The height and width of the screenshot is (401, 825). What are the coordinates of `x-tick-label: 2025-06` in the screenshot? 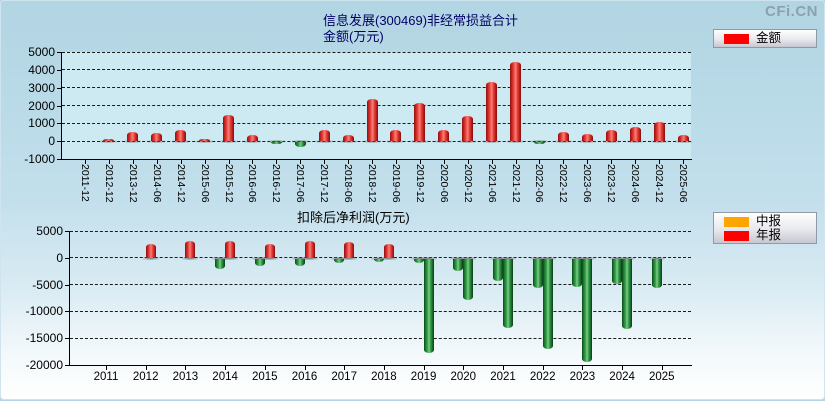 It's located at (683, 183).